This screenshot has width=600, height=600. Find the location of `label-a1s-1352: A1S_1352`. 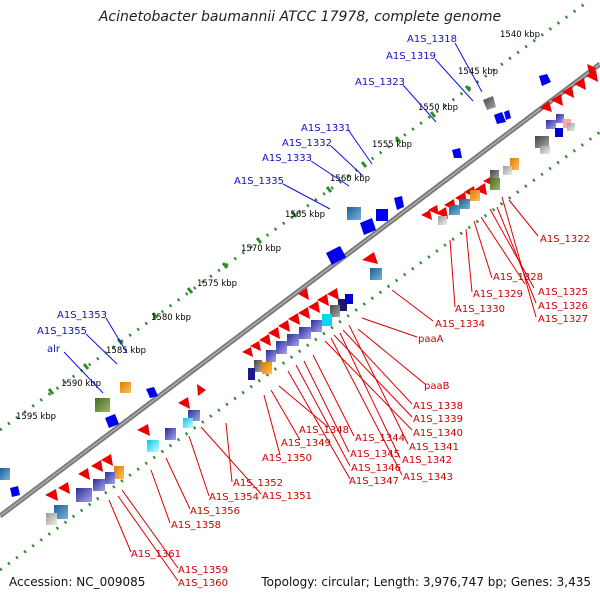

label-a1s-1352: A1S_1352 is located at coordinates (258, 483).